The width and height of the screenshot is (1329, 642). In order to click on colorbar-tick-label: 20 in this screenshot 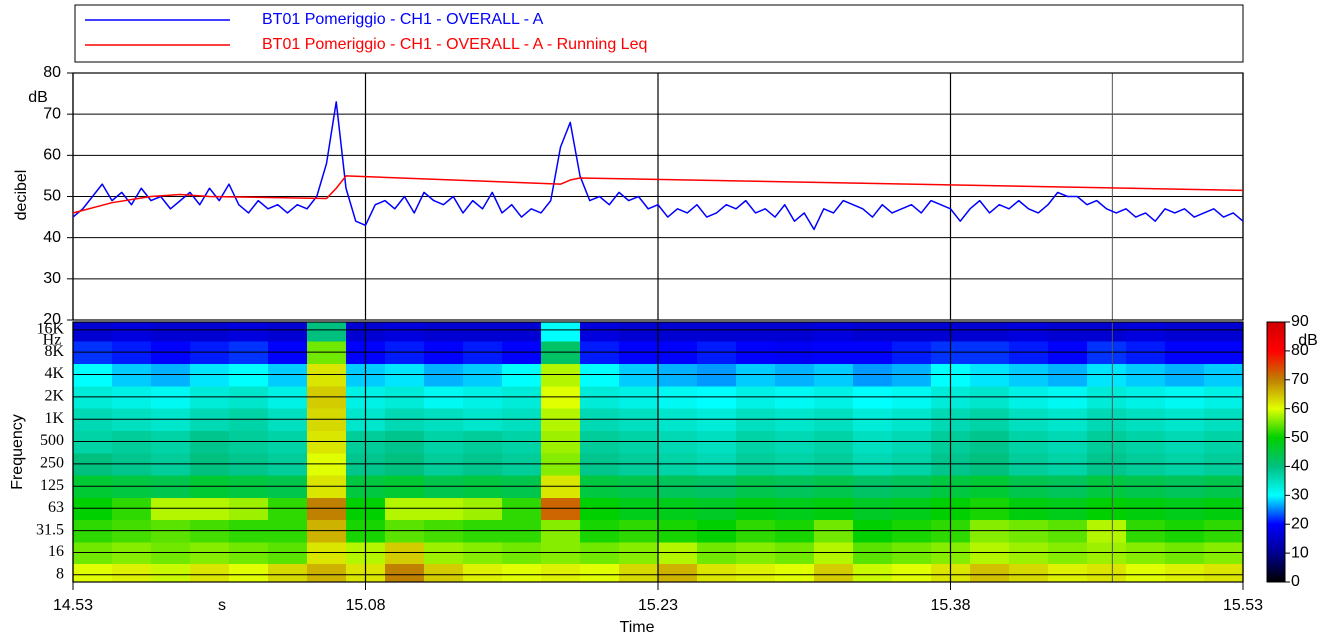, I will do `click(1300, 523)`.